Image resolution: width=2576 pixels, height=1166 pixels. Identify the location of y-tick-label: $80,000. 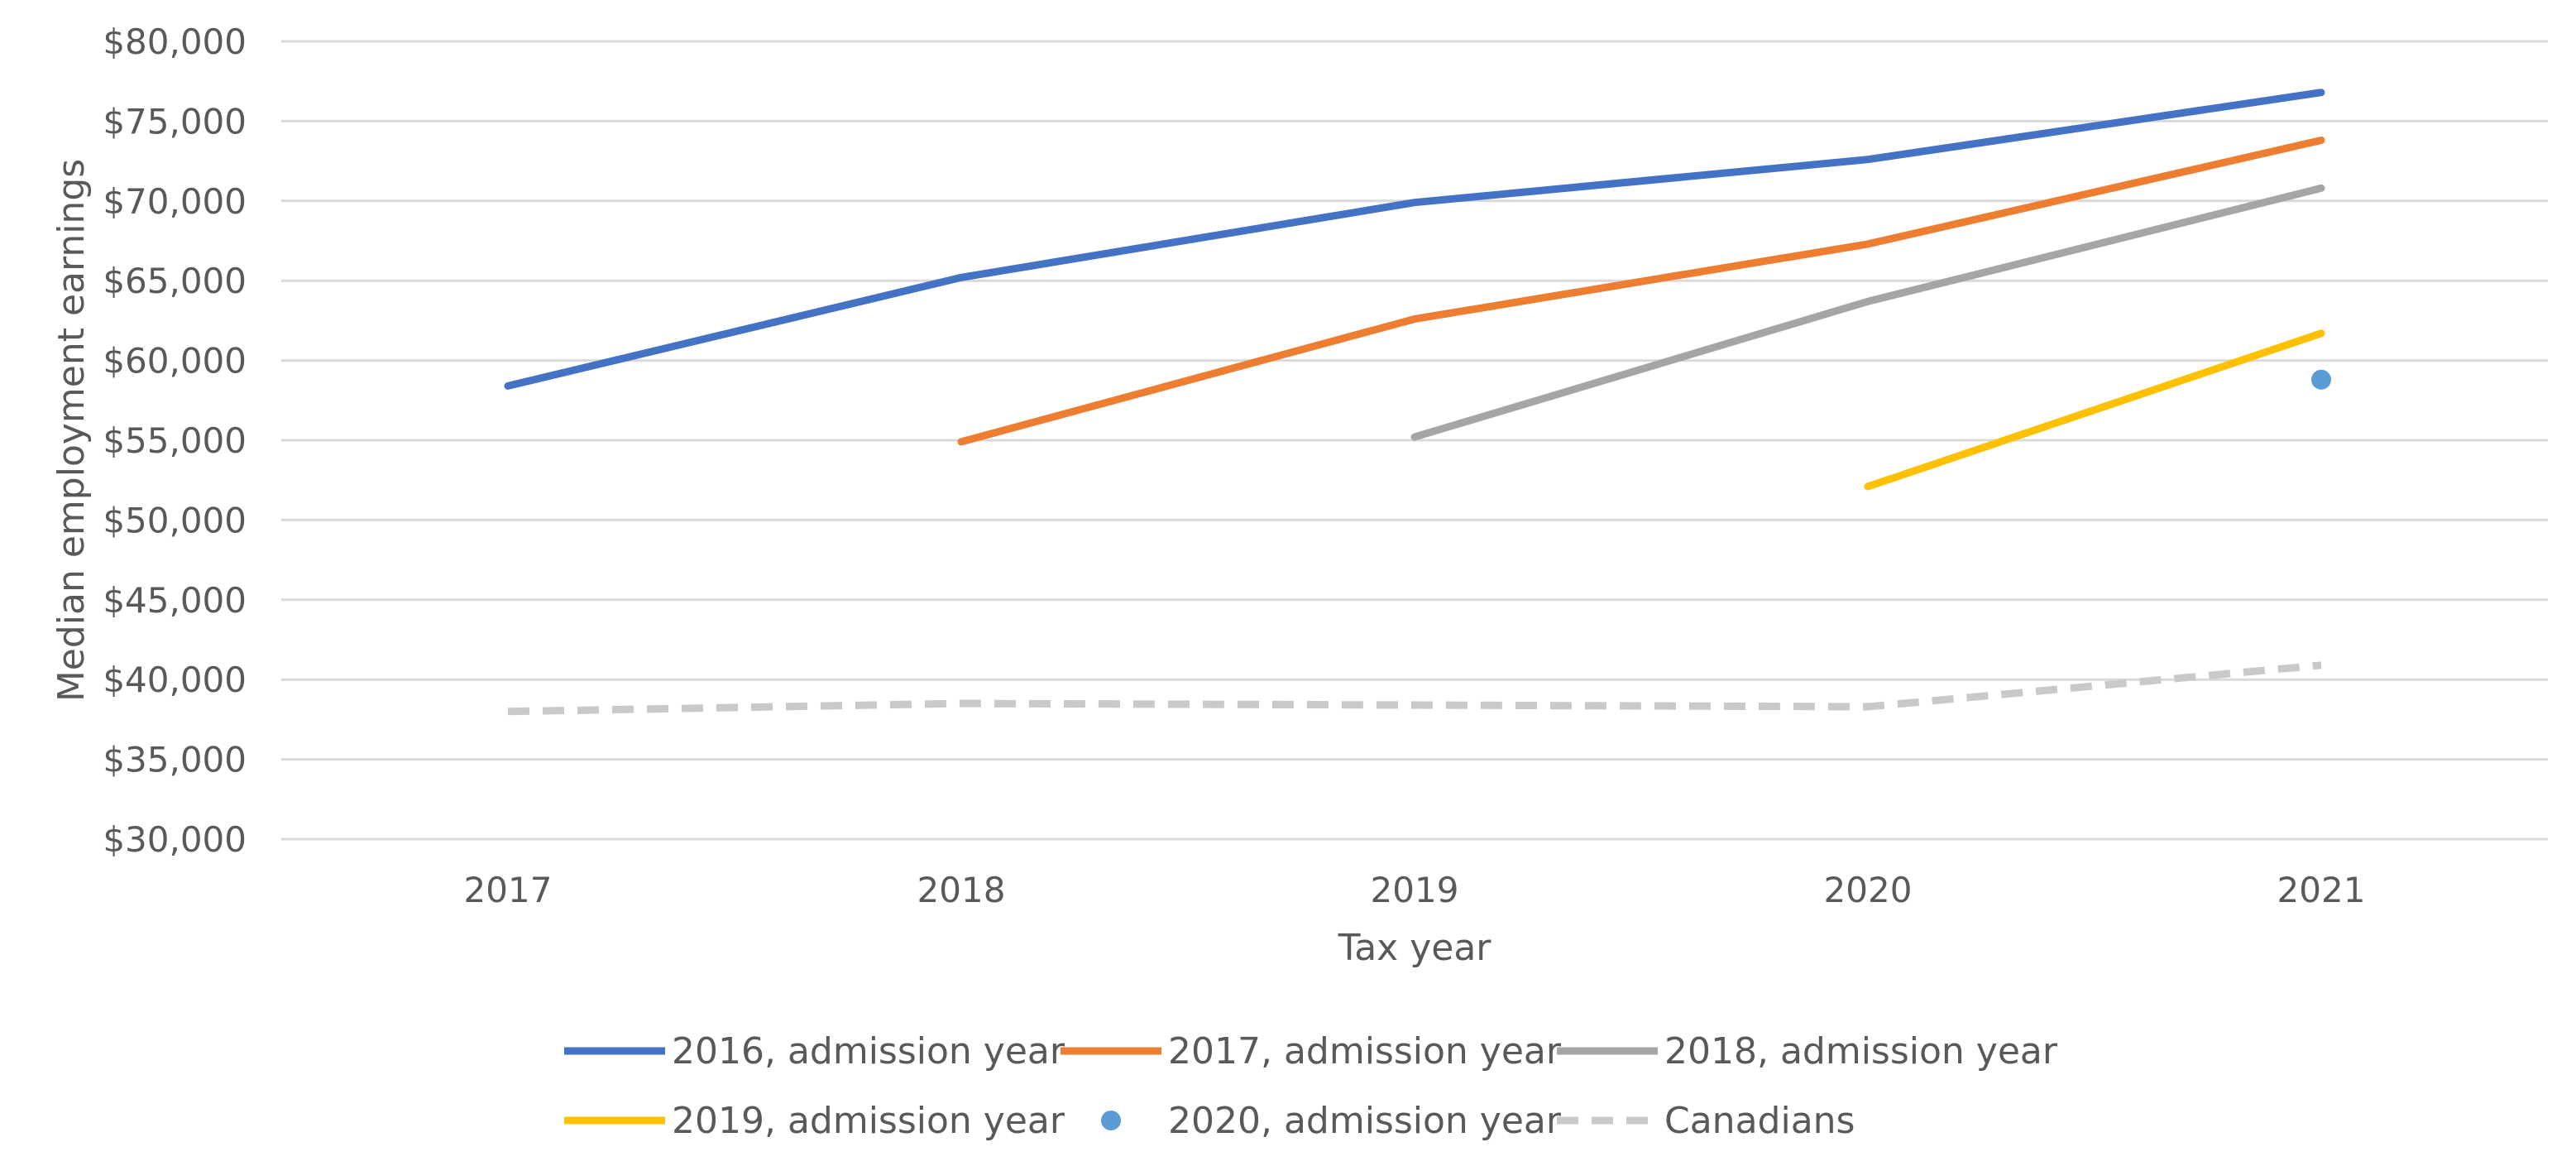
(175, 42).